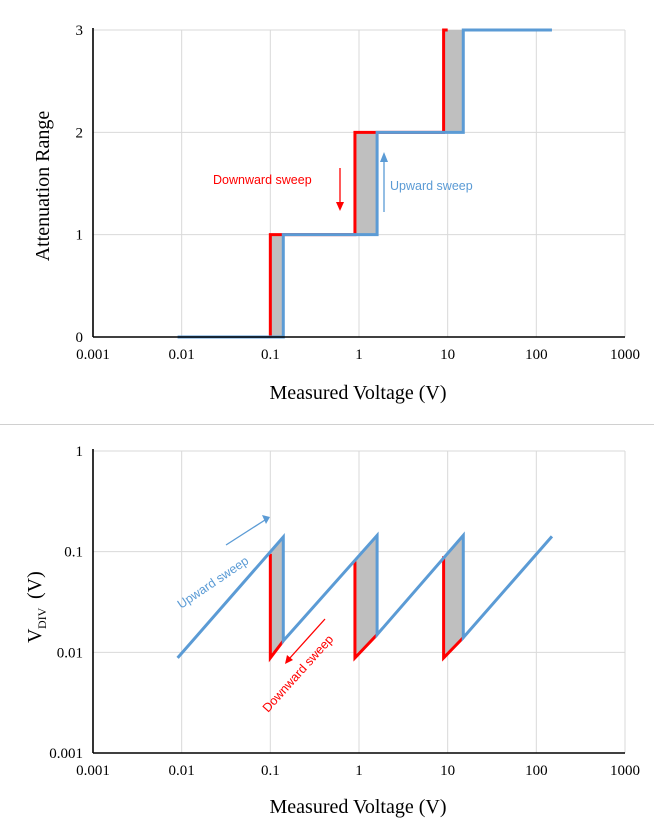 The height and width of the screenshot is (839, 654). Describe the element at coordinates (255, 615) in the screenshot. I see `annotations: Upward sweep Downward sweep` at that location.